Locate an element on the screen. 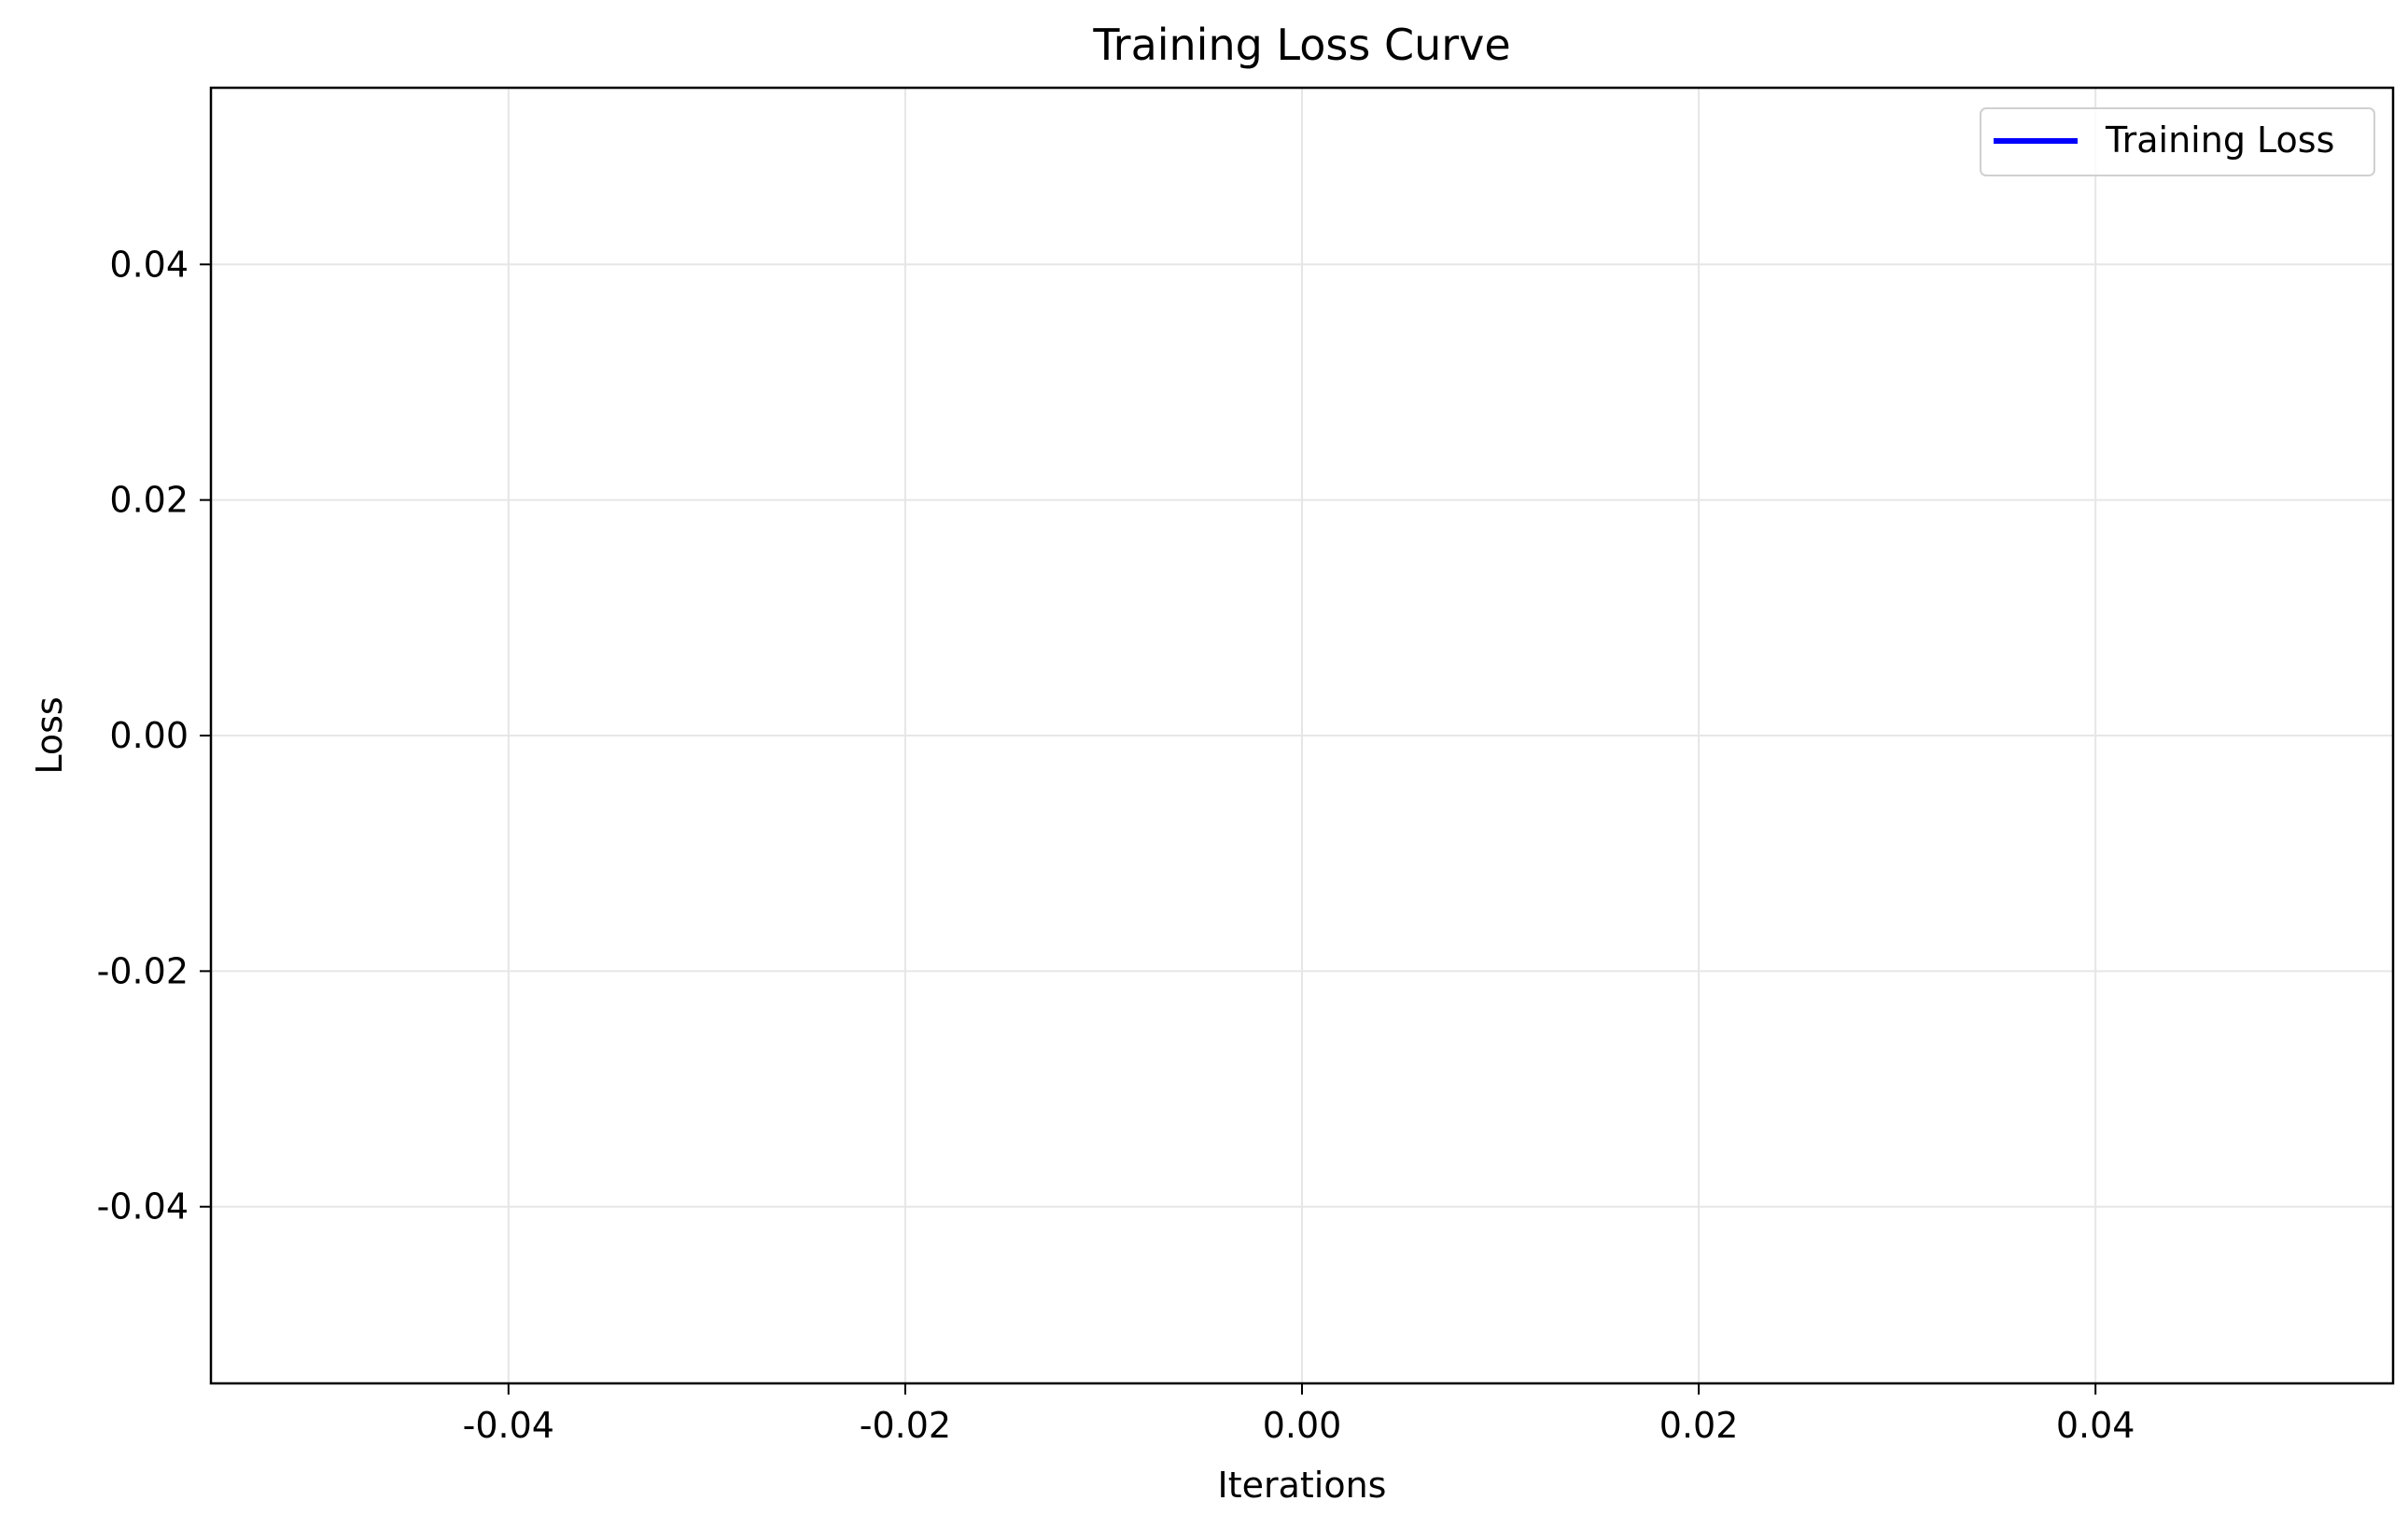 This screenshot has height=1529, width=2408. legend-label-training-loss: Training Loss is located at coordinates (2219, 140).